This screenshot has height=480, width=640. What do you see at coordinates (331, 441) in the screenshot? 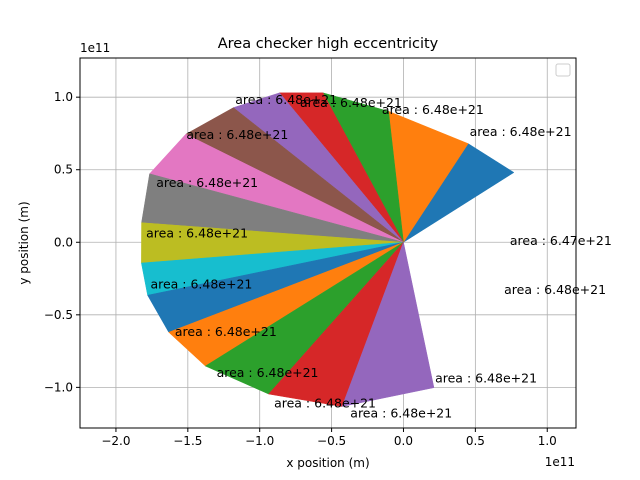
I see `x-tick-label: −0.5` at bounding box center [331, 441].